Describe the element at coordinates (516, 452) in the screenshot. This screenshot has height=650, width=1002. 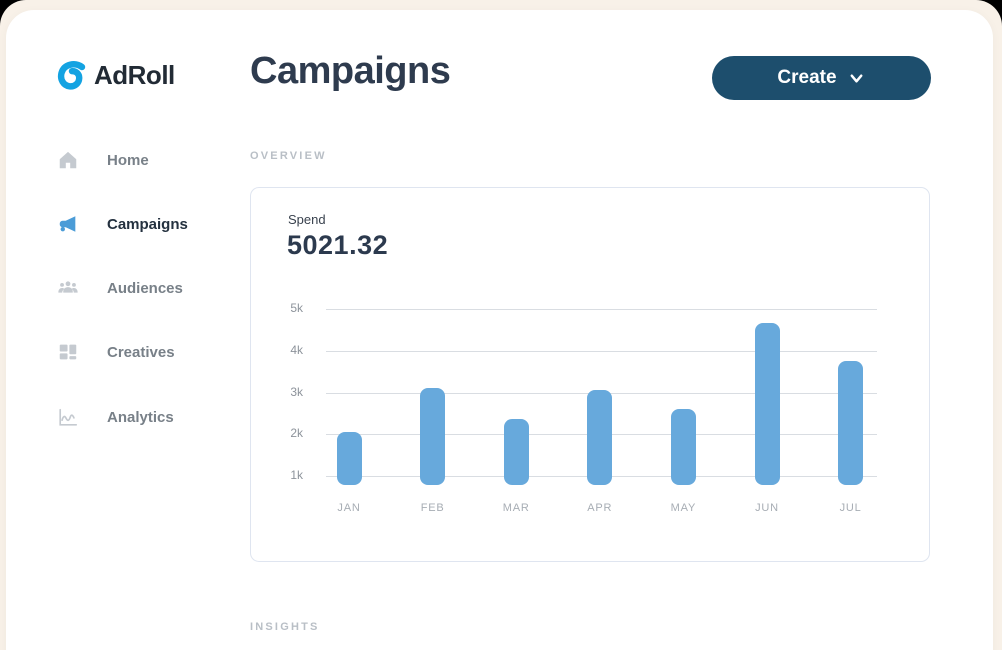
I see `bar-mar` at that location.